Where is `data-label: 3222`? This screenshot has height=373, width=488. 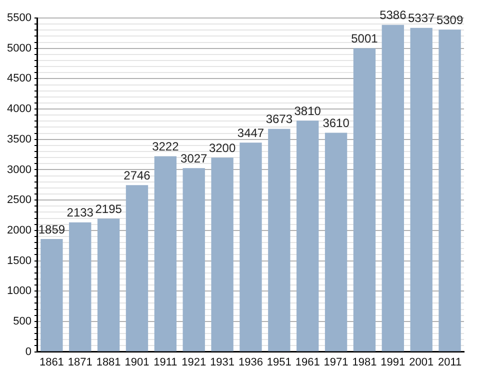
data-label: 3222 is located at coordinates (166, 147).